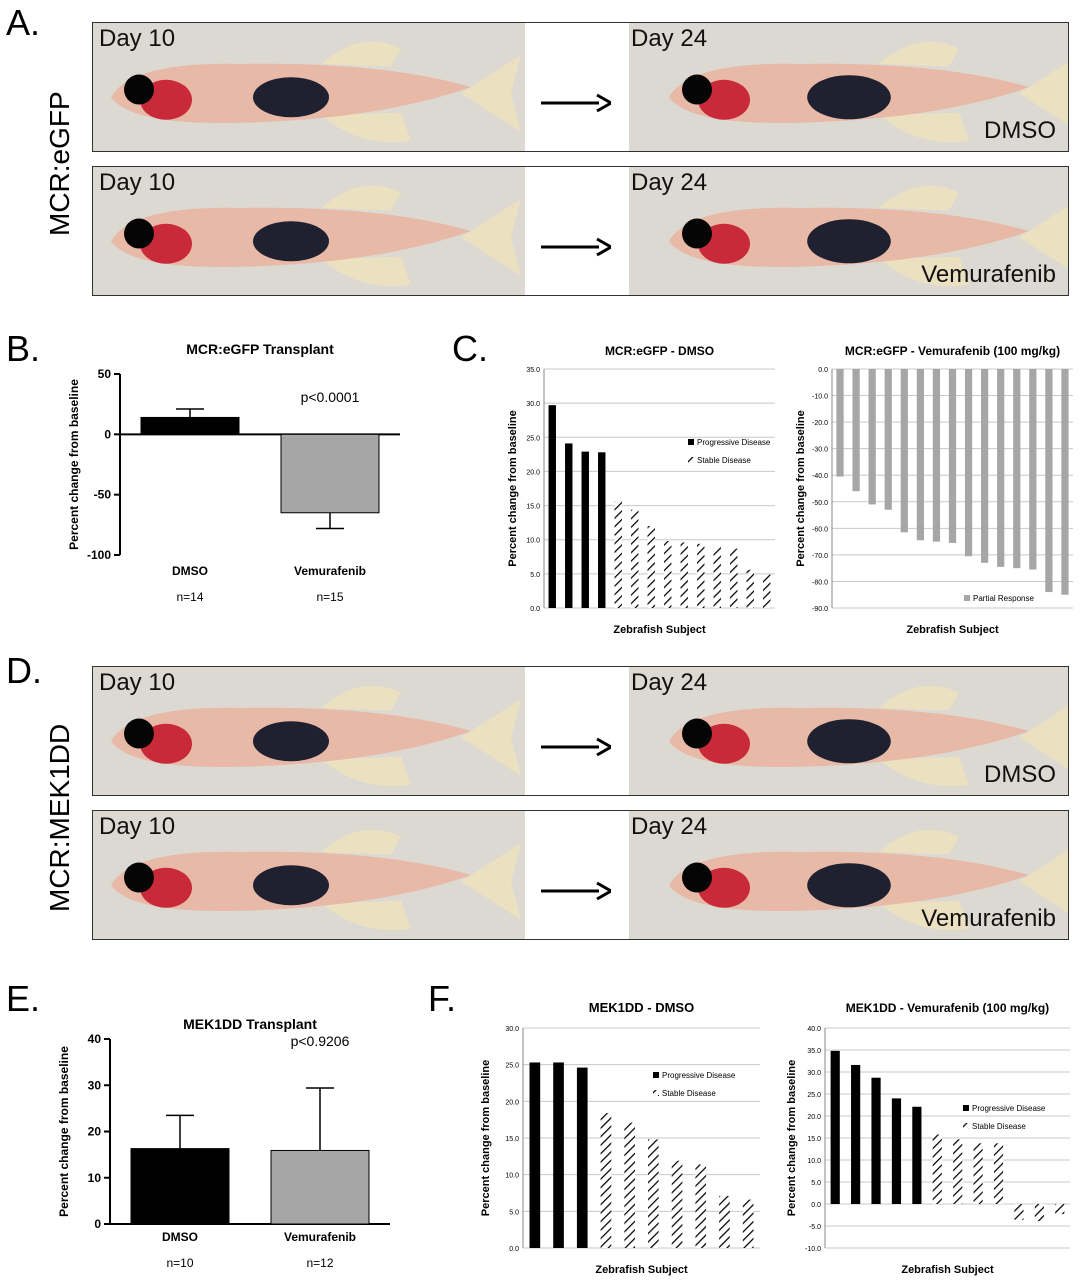  Describe the element at coordinates (137, 38) in the screenshot. I see `day-label-start: Day 10` at that location.